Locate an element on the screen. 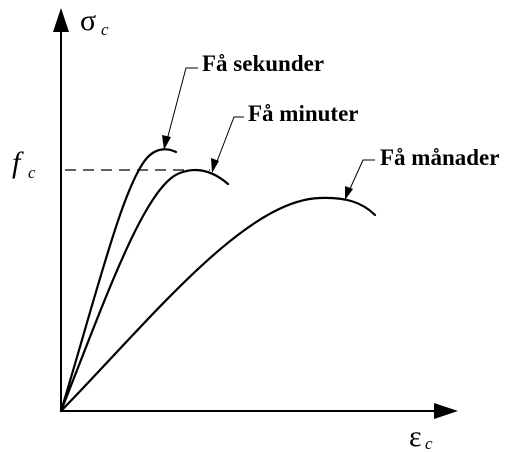  x-axis-symbol: ε is located at coordinates (415, 436).